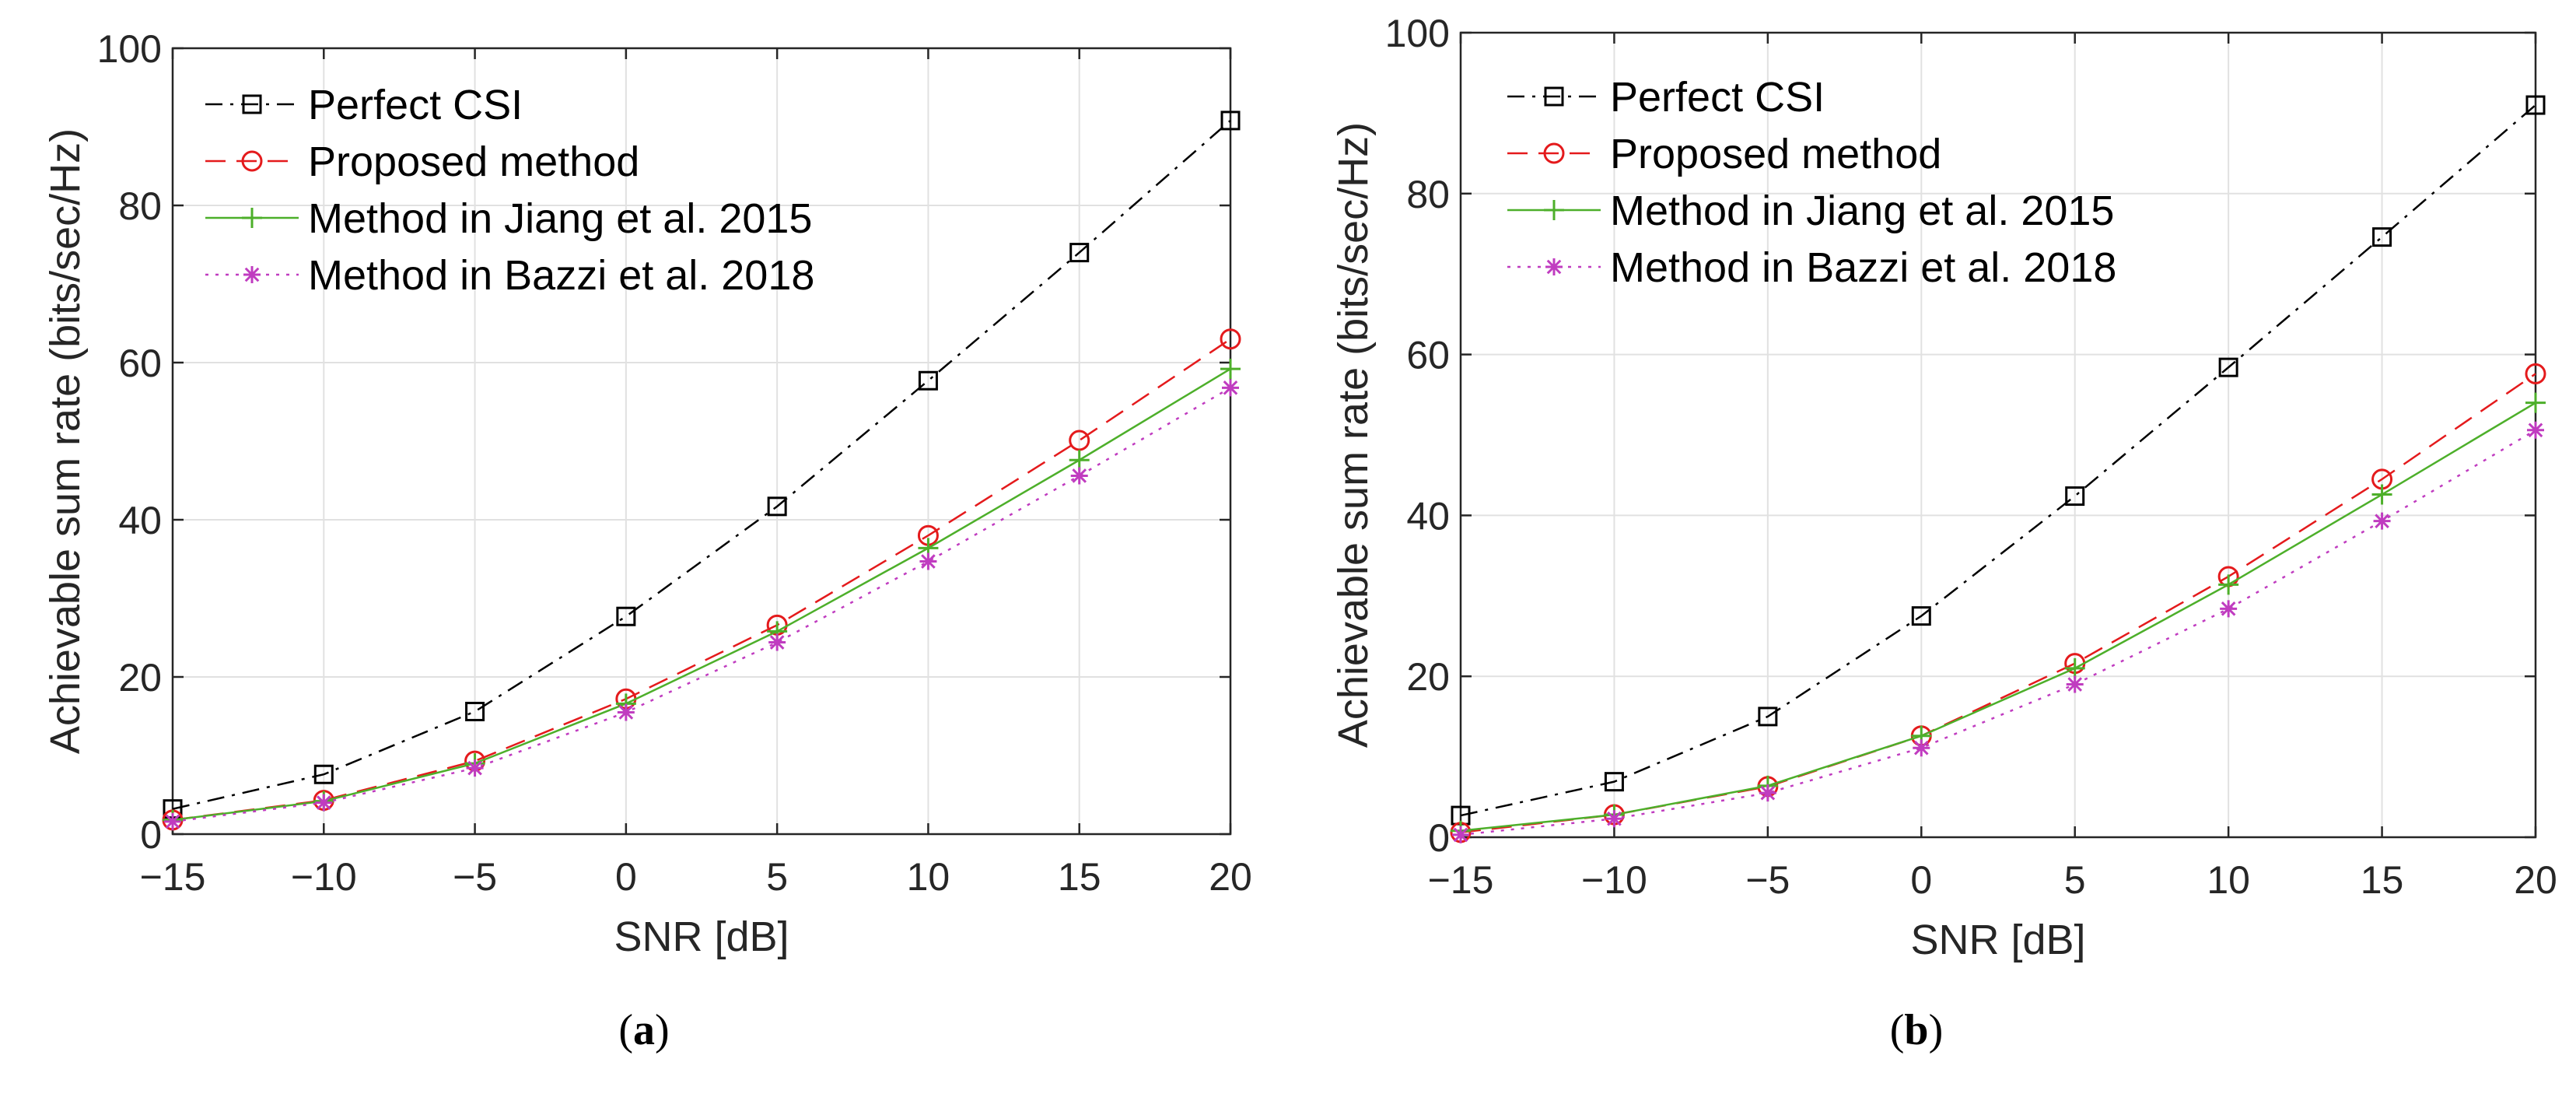 The width and height of the screenshot is (2576, 1094). I want to click on chart-a-ytick-label-3: 60, so click(140, 363).